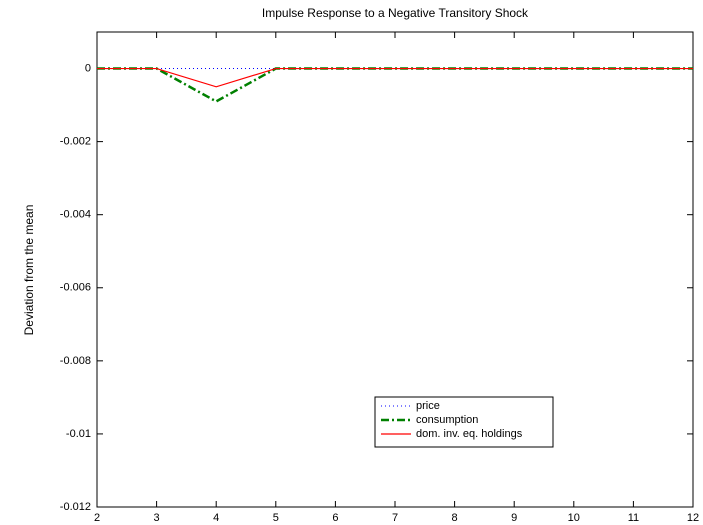  Describe the element at coordinates (574, 518) in the screenshot. I see `x-tick-label: 10` at that location.